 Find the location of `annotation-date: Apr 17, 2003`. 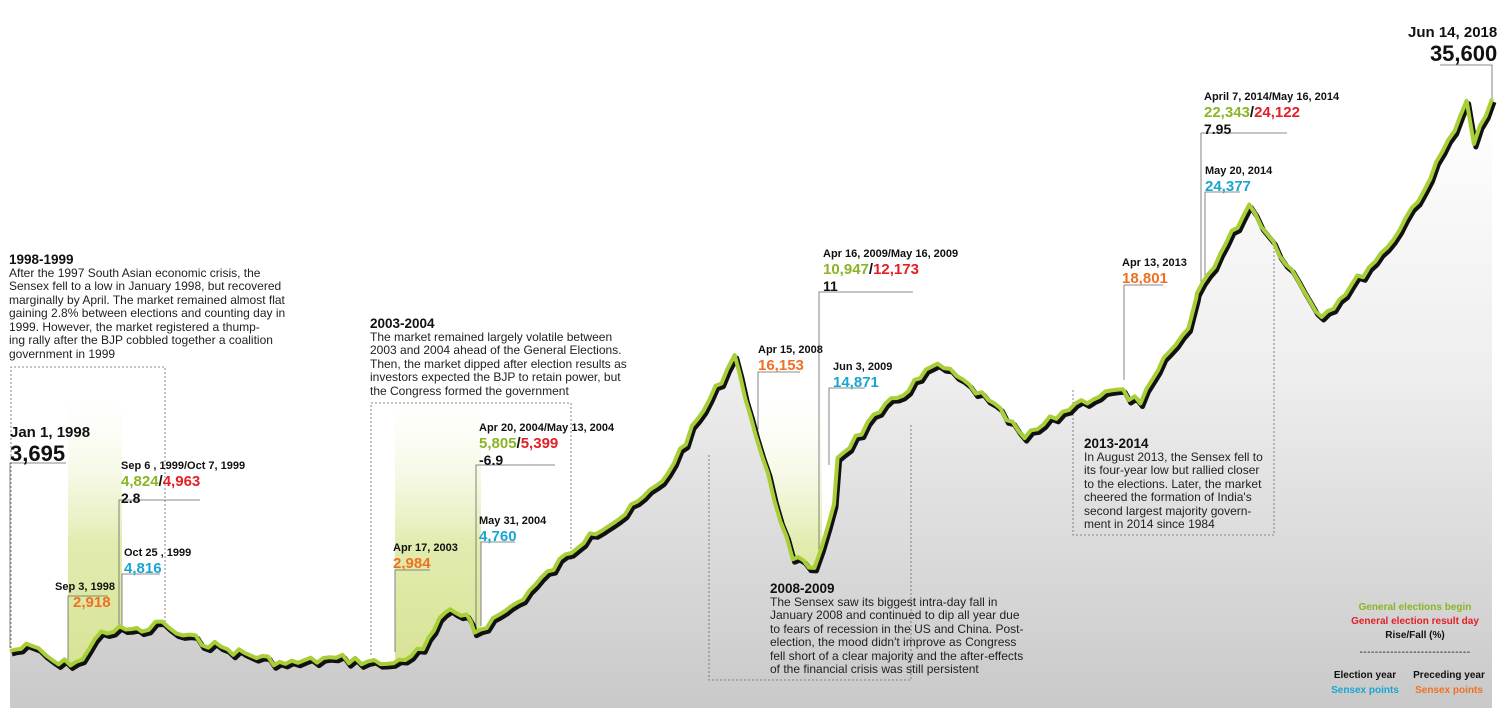

annotation-date: Apr 17, 2003 is located at coordinates (425, 548).